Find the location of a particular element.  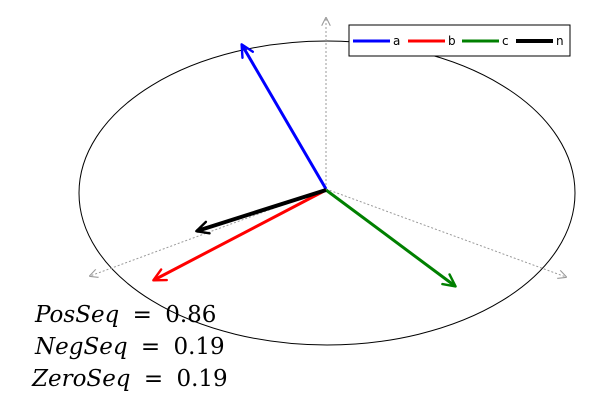

legend-label-n: n is located at coordinates (560, 41).